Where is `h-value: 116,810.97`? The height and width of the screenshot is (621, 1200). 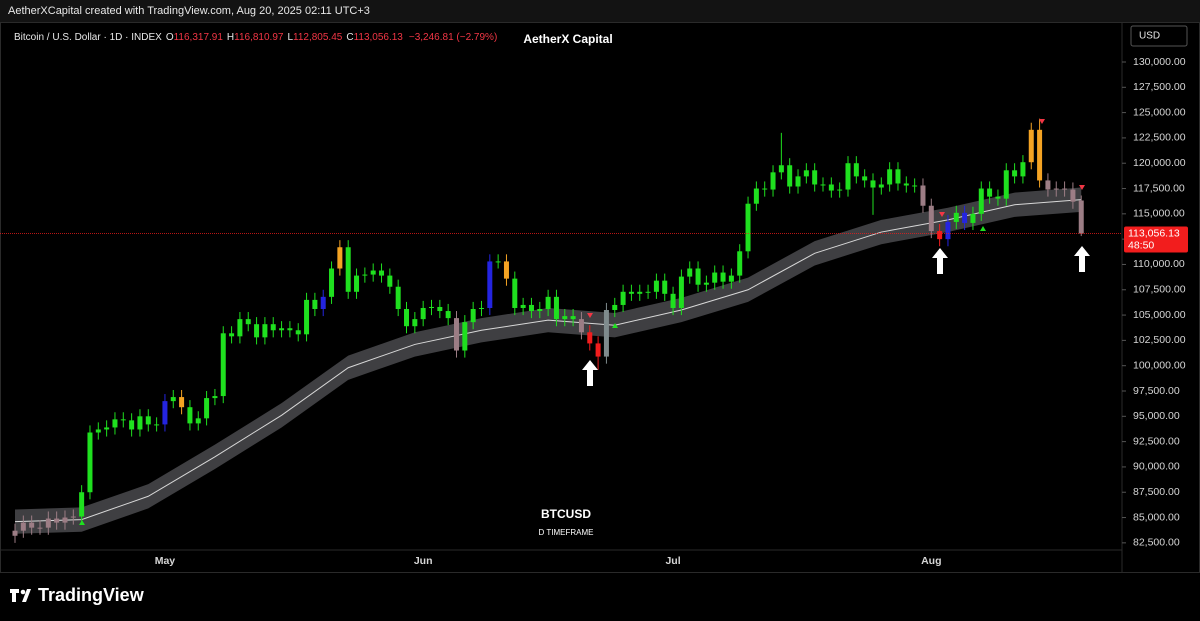 h-value: 116,810.97 is located at coordinates (259, 37).